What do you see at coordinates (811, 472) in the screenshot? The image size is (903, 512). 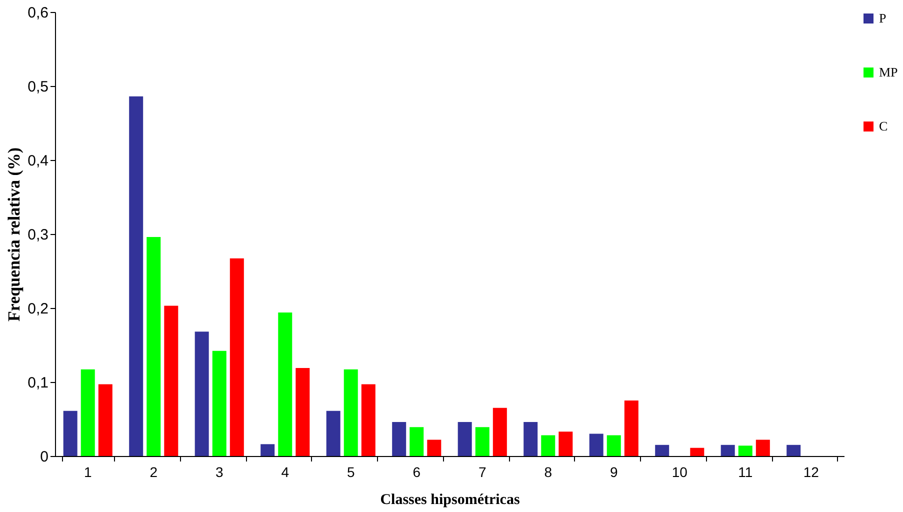 I see `x-tick-label: 12` at bounding box center [811, 472].